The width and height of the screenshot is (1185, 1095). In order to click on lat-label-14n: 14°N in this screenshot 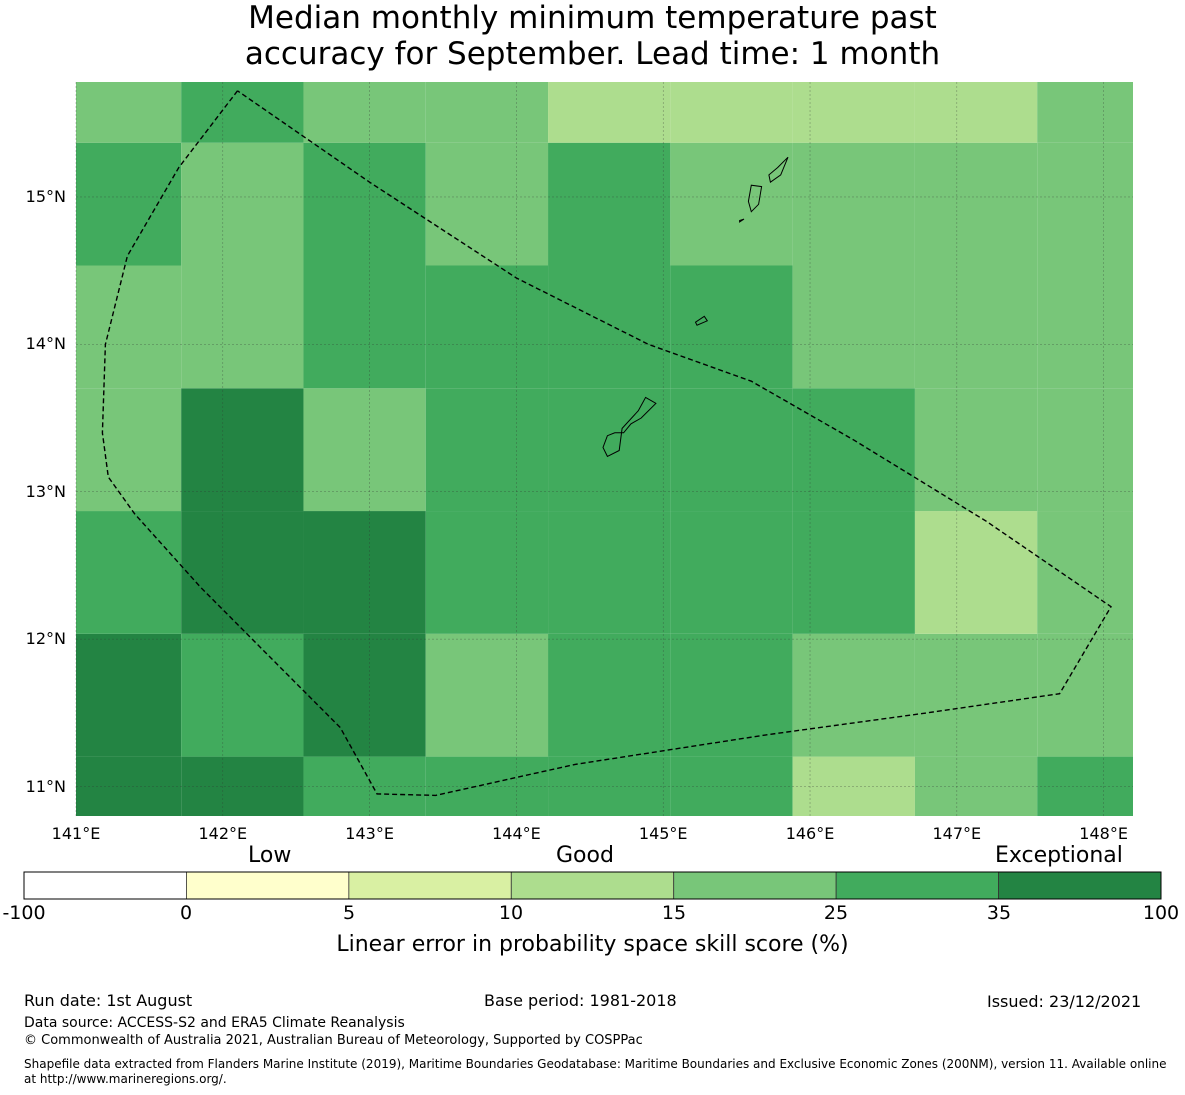, I will do `click(45, 344)`.